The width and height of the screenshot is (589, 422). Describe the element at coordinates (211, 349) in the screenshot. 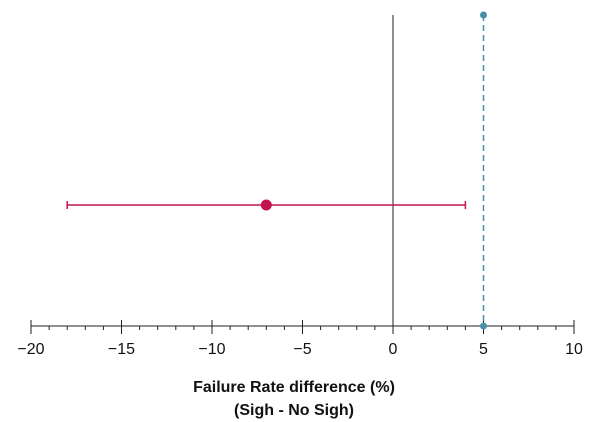

I see `x-tick-label: −10` at that location.